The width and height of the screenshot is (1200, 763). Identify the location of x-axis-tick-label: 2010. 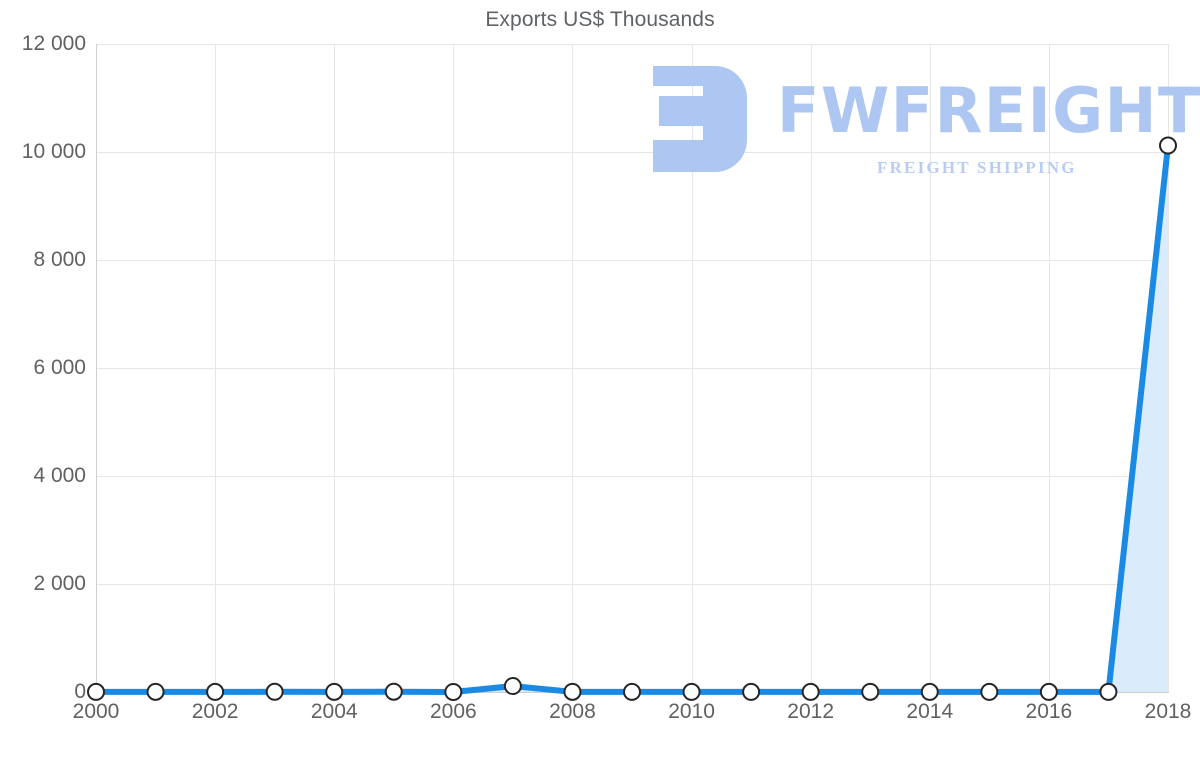
(691, 711).